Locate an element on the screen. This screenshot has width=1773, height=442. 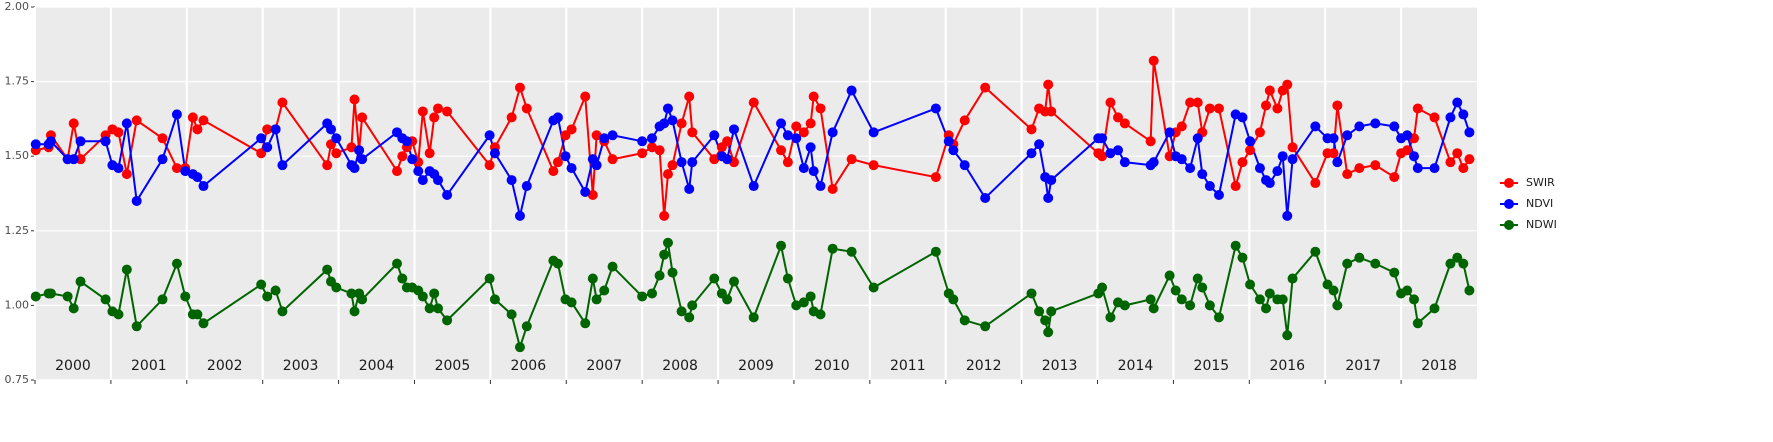
legend-point is located at coordinates (1509, 225).